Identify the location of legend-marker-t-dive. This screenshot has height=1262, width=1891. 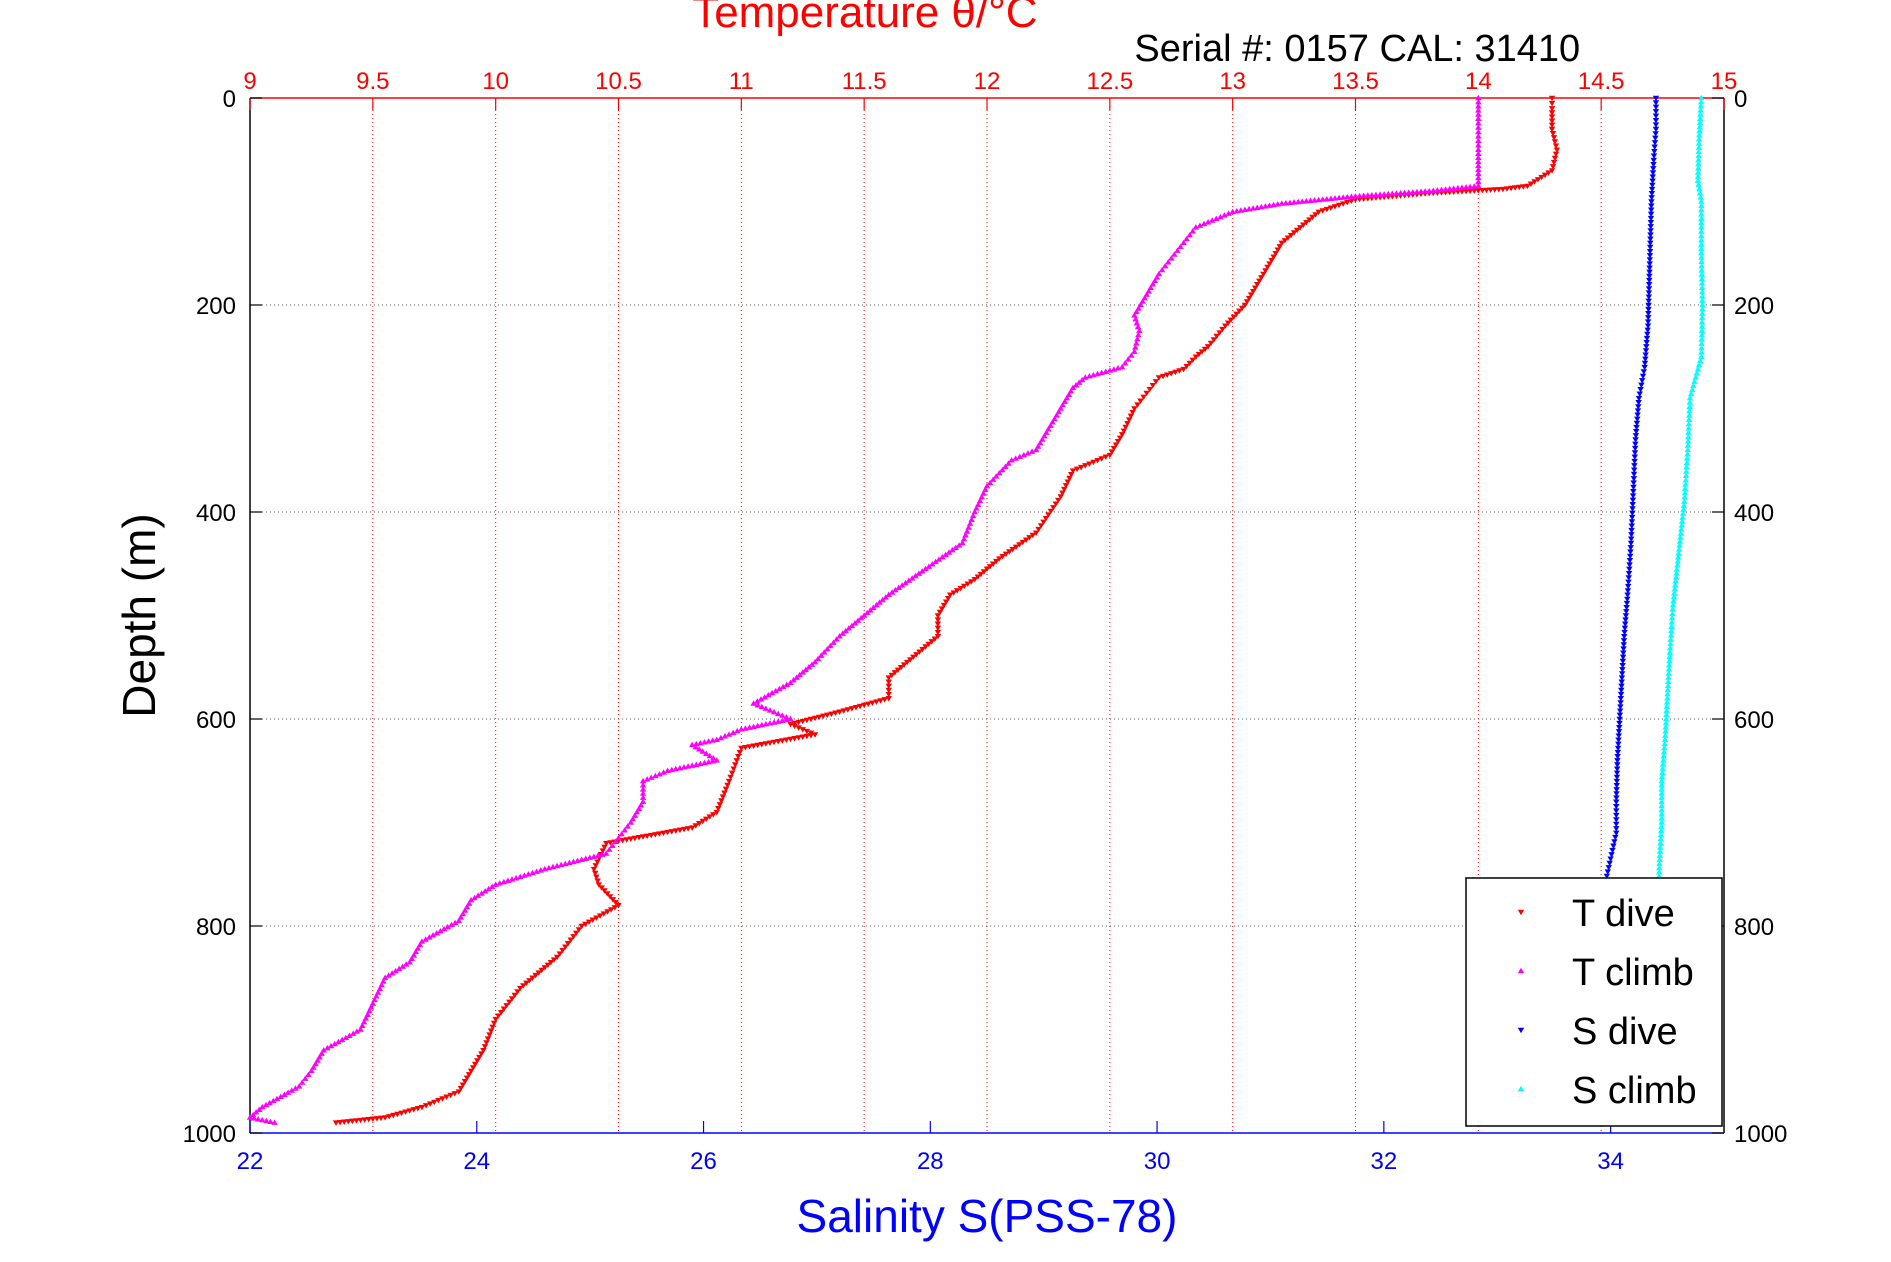
(1521, 912).